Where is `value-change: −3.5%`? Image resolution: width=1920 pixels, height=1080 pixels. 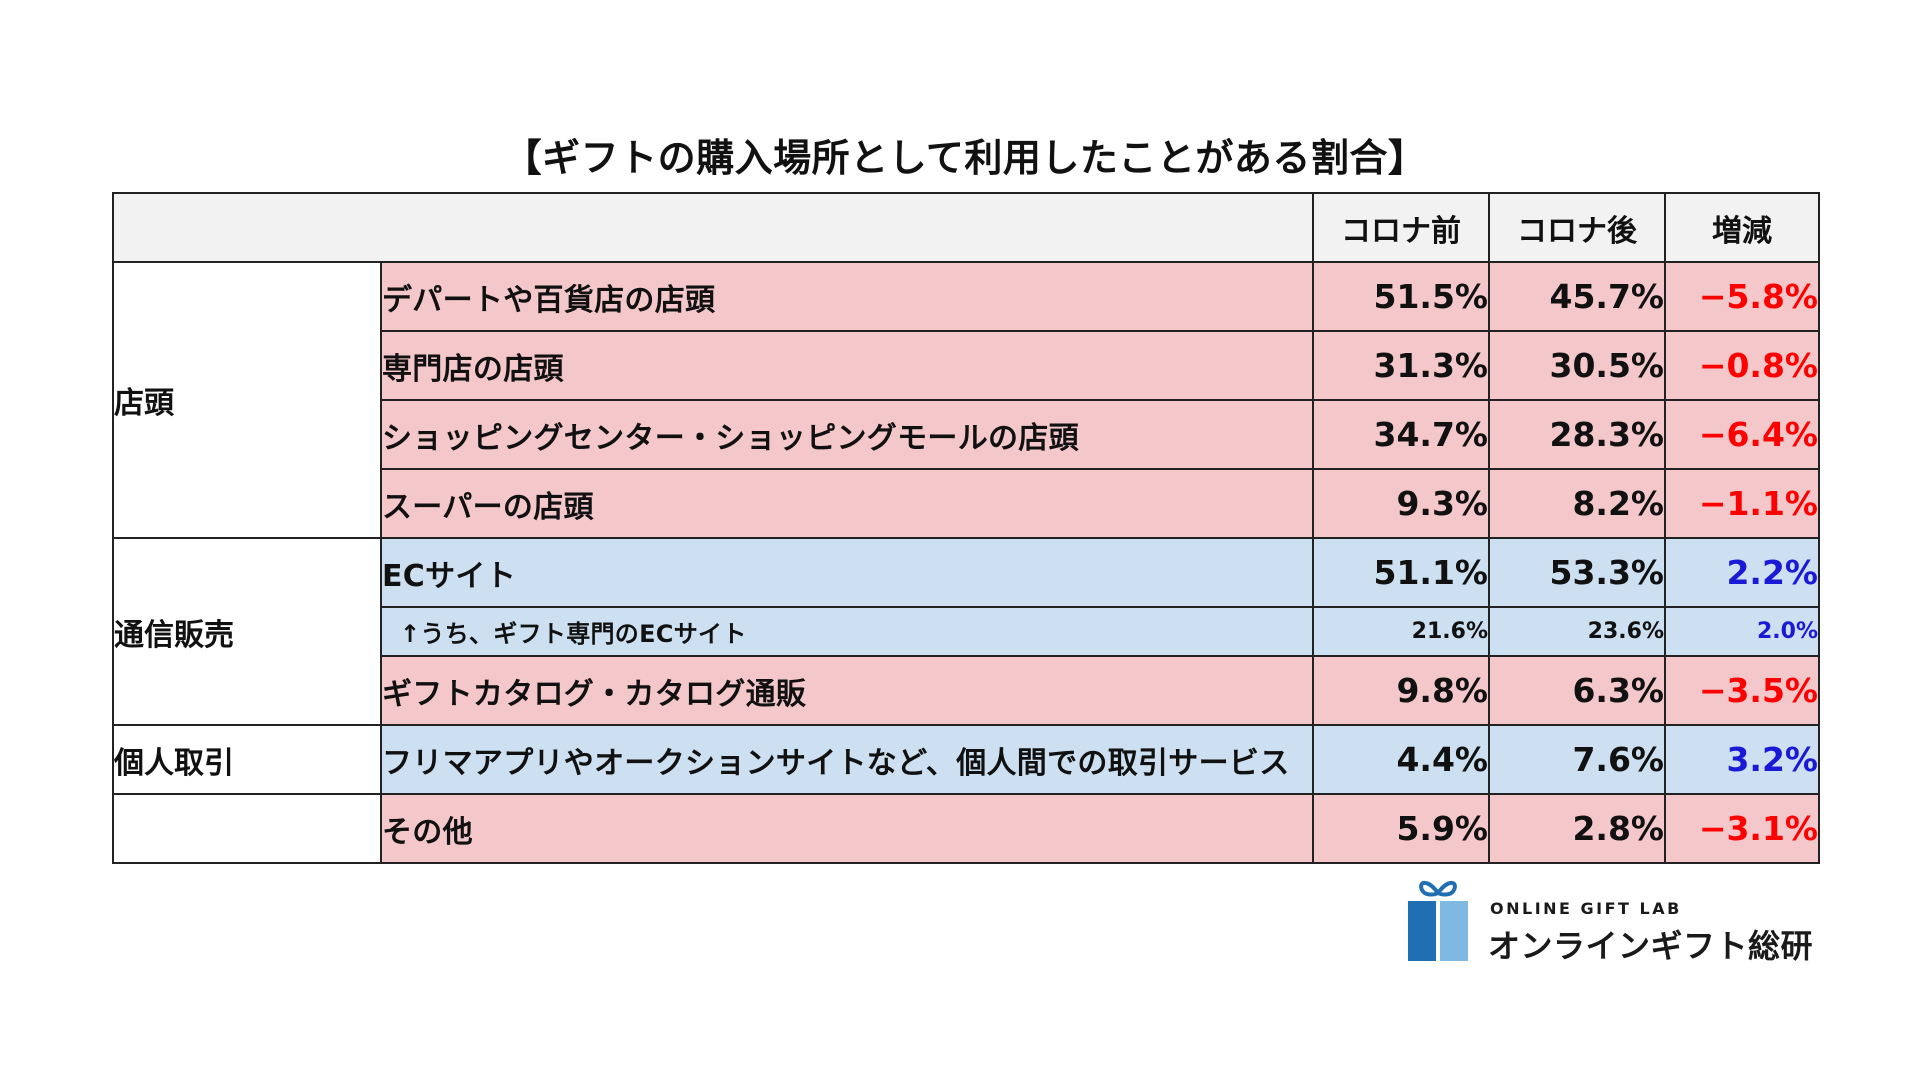 value-change: −3.5% is located at coordinates (1742, 690).